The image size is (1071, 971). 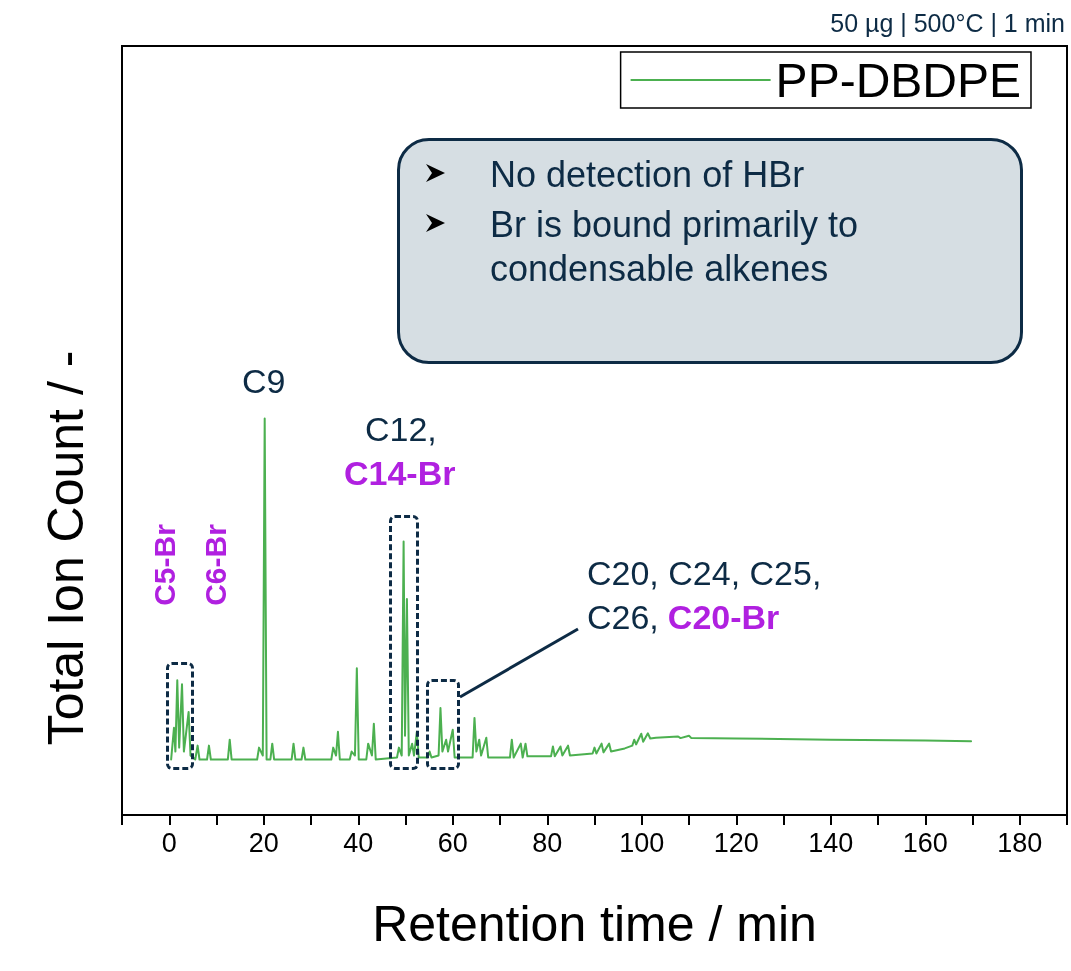 What do you see at coordinates (831, 842) in the screenshot?
I see `x-tick-label: 140` at bounding box center [831, 842].